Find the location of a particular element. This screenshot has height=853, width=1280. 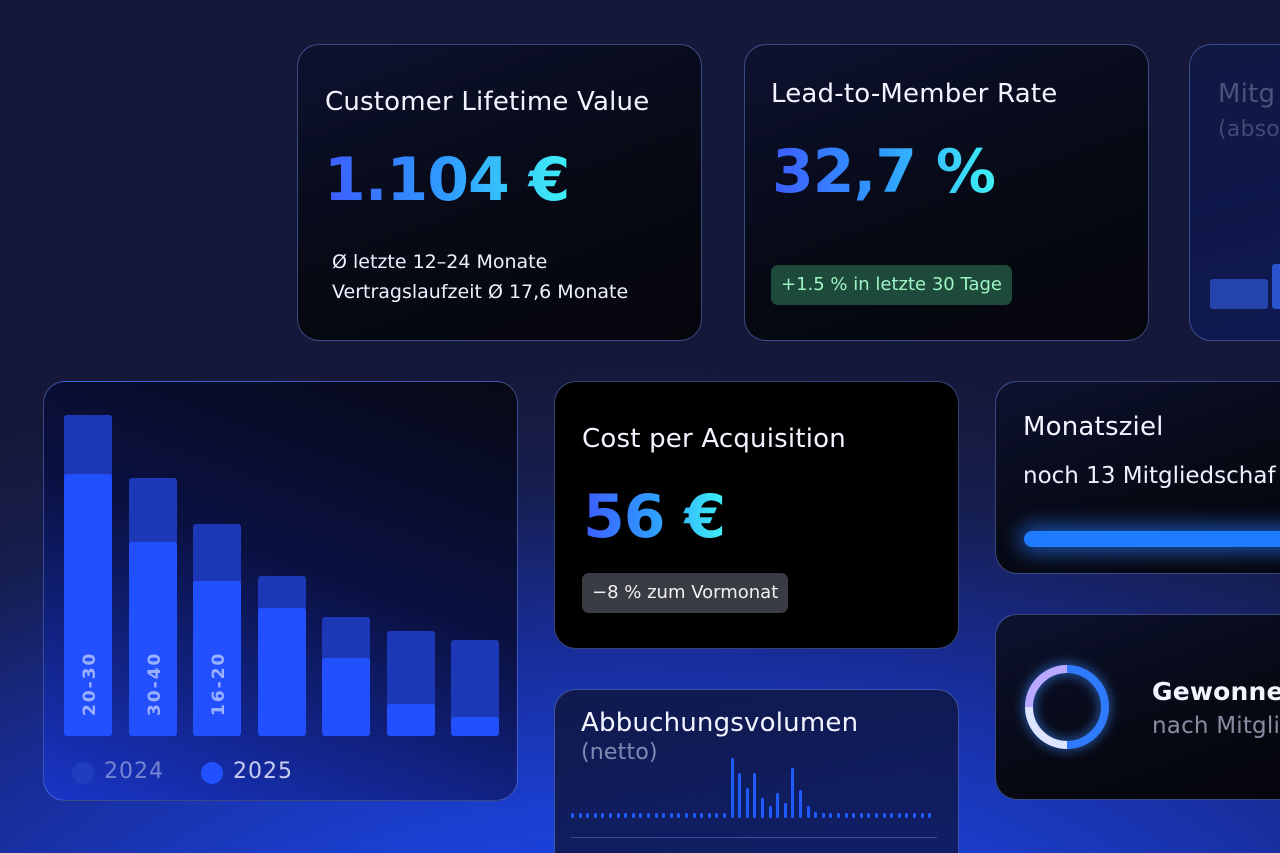

debit-baseline is located at coordinates (754, 837).